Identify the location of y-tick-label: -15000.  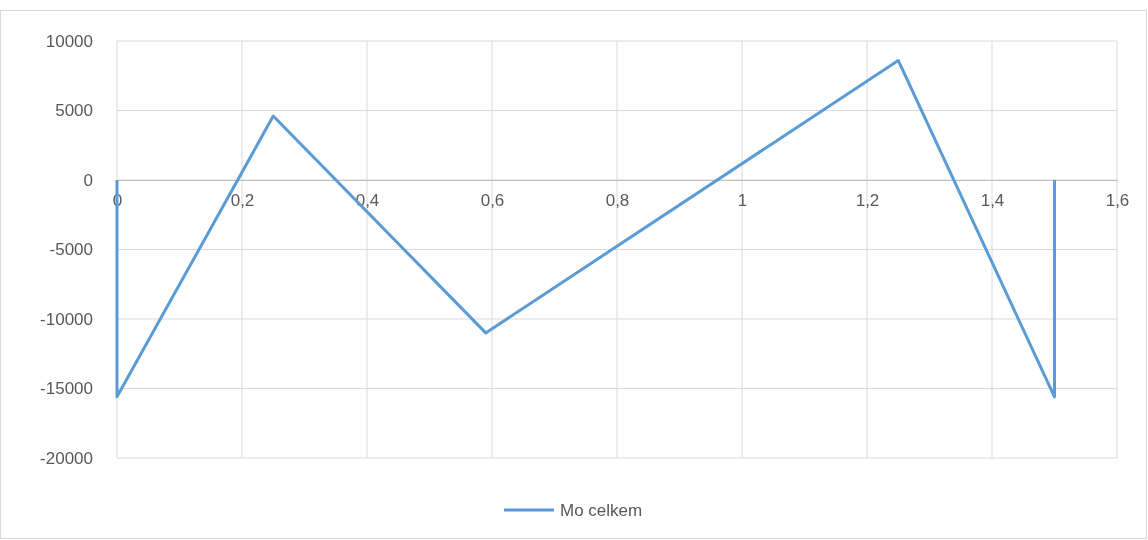
(66, 389).